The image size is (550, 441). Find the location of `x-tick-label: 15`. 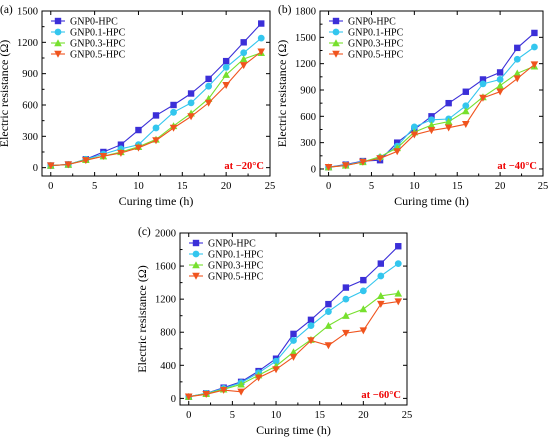

x-tick-label: 15 is located at coordinates (457, 186).